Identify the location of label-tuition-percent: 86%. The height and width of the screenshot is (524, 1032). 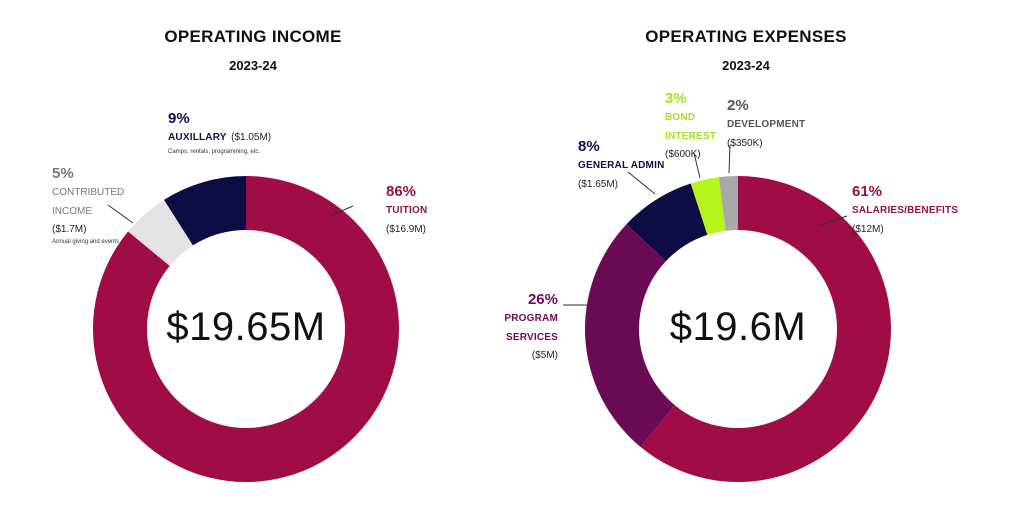
(401, 191).